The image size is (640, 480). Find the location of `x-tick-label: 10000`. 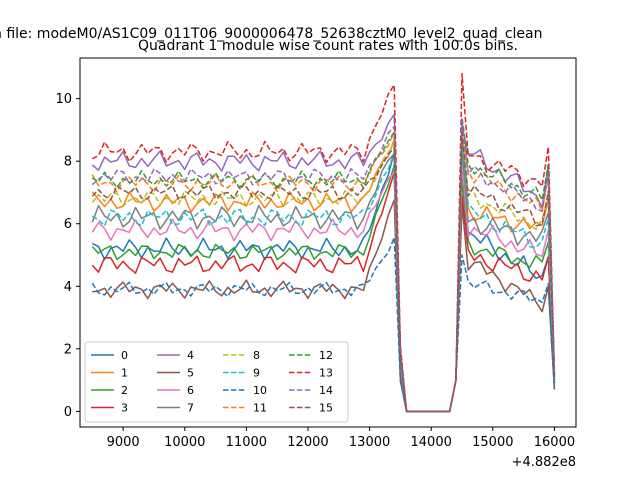

x-tick-label: 10000 is located at coordinates (184, 442).